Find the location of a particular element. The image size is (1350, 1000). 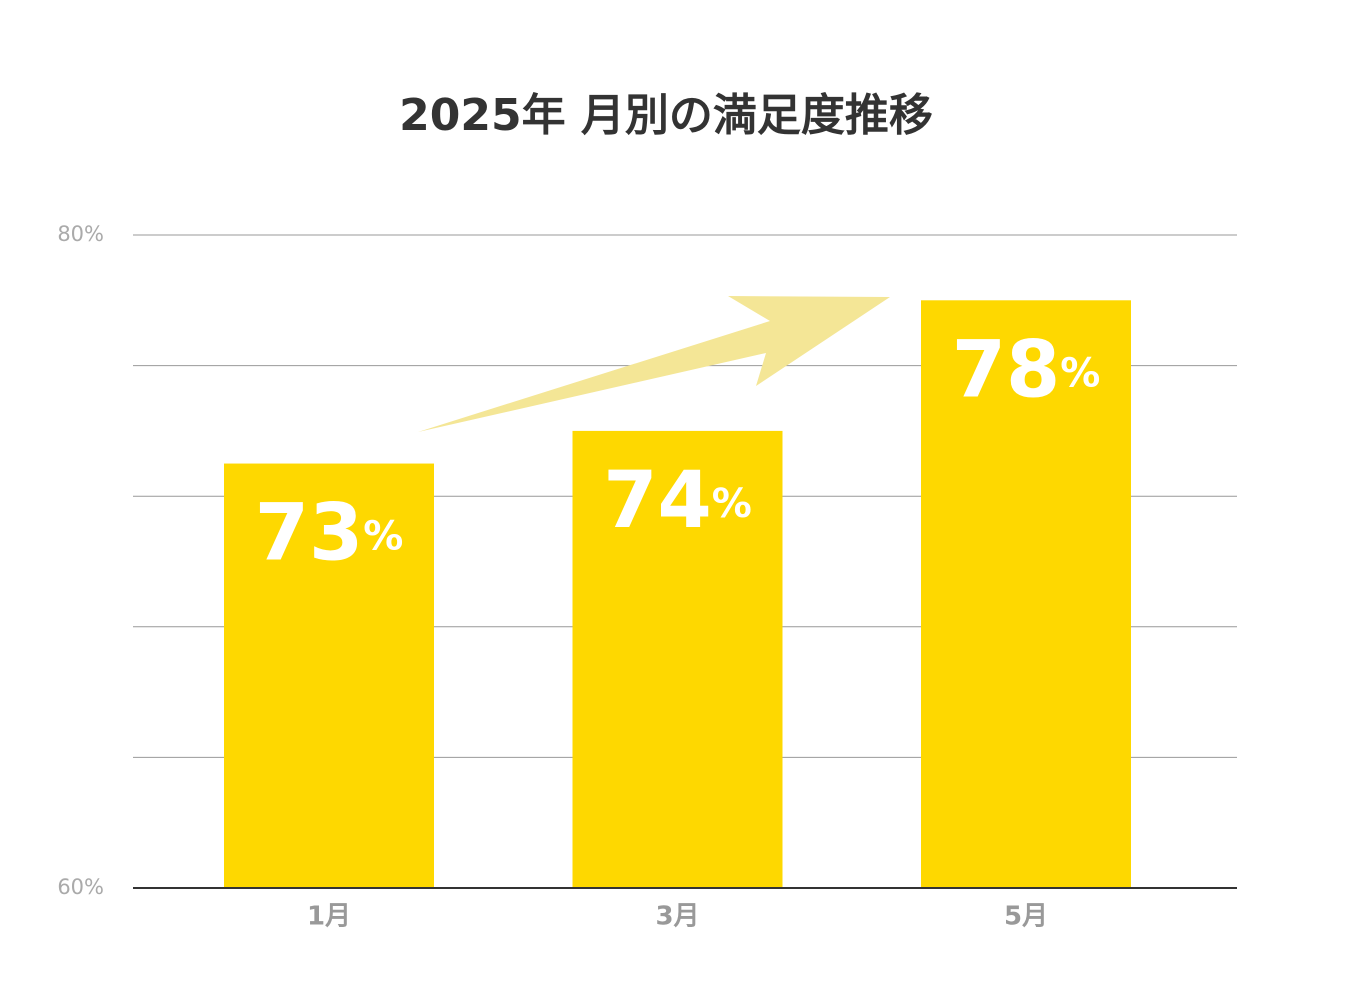

value-label: 74% is located at coordinates (677, 501).